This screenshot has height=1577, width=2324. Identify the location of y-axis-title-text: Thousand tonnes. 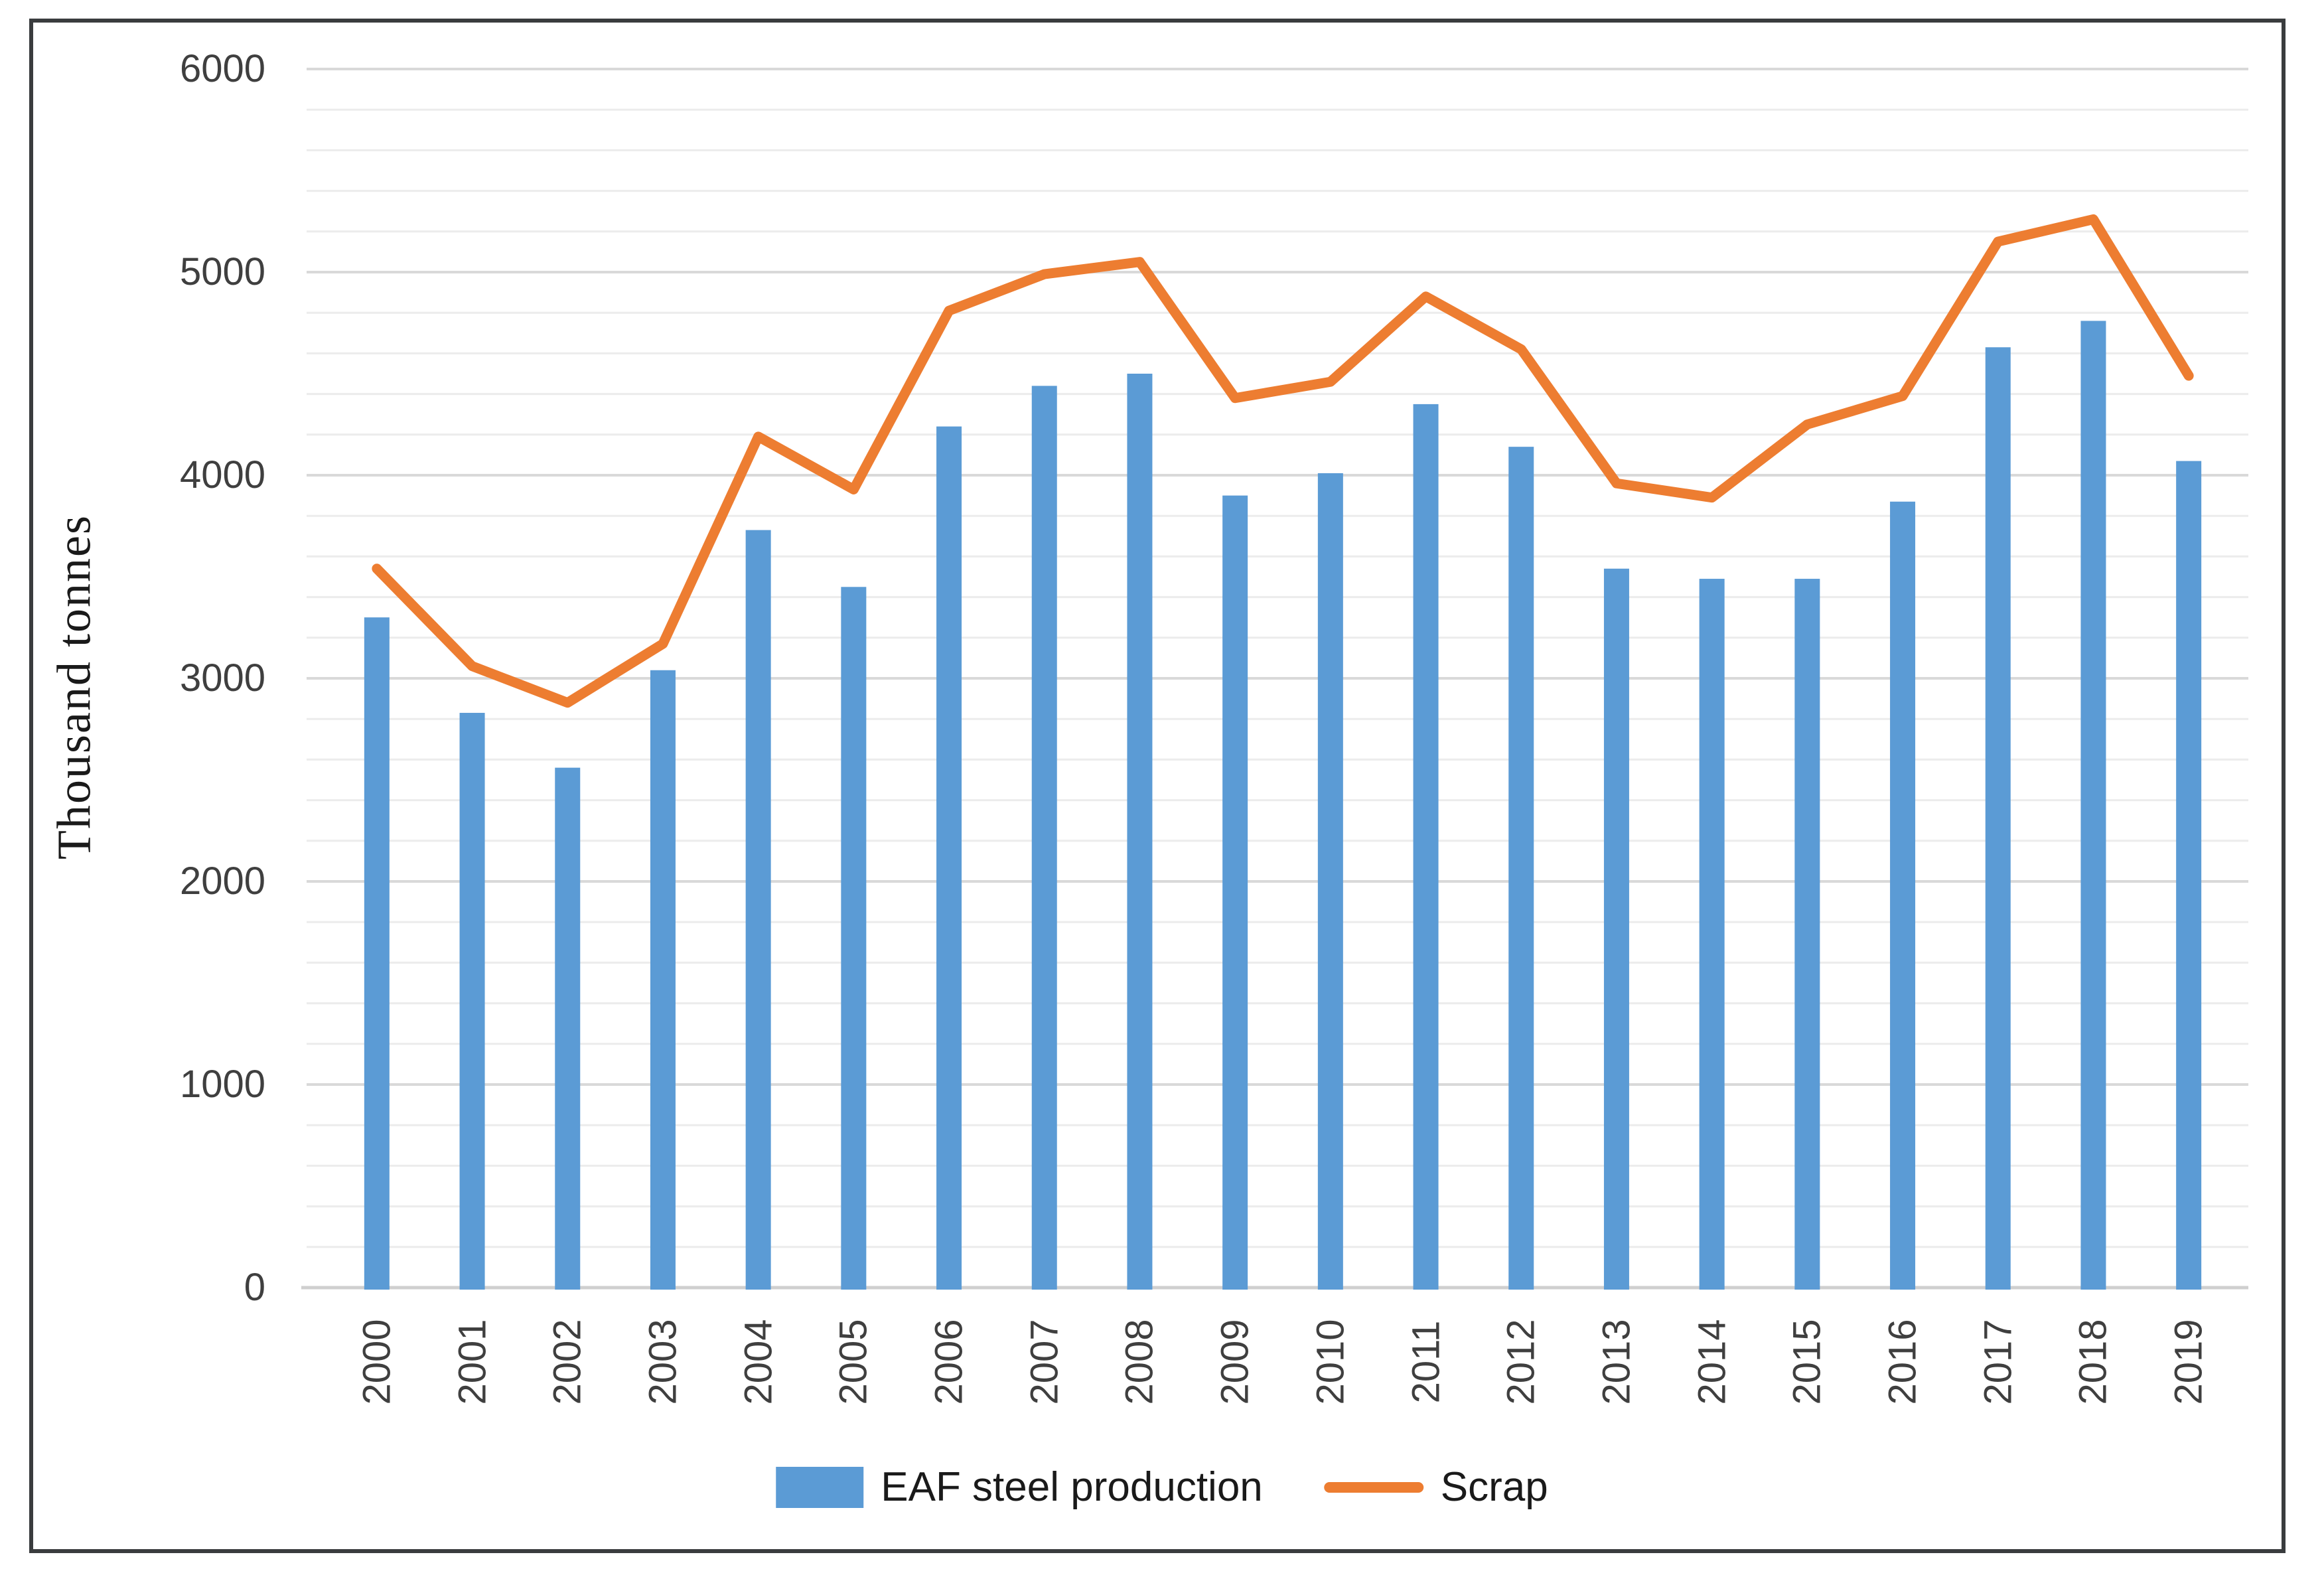
(74, 687).